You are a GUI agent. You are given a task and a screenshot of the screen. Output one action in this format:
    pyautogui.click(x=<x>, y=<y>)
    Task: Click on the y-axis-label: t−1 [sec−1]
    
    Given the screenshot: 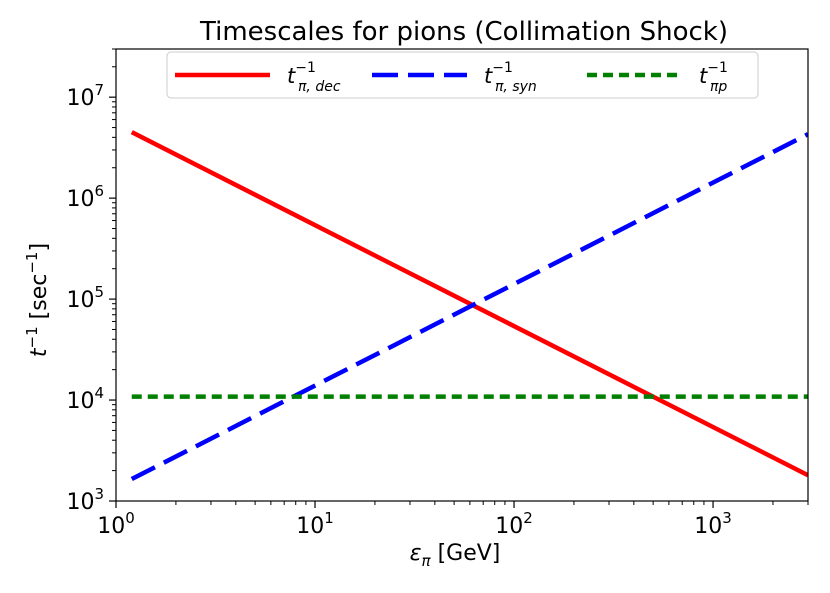 What is the action you would take?
    pyautogui.click(x=37, y=300)
    